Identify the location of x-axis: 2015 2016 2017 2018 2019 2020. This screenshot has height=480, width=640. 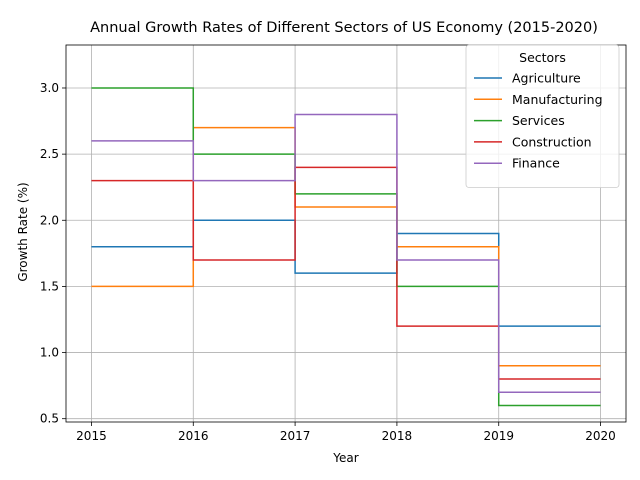
(346, 432).